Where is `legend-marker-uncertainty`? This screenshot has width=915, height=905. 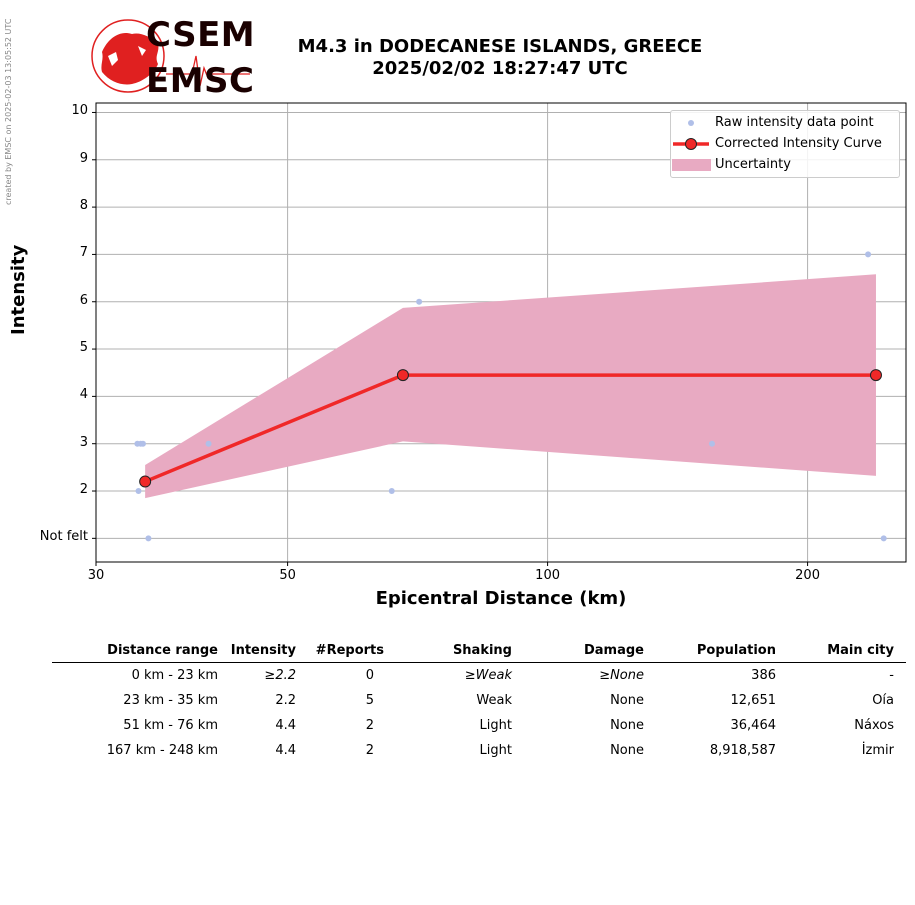 legend-marker-uncertainty is located at coordinates (691, 165).